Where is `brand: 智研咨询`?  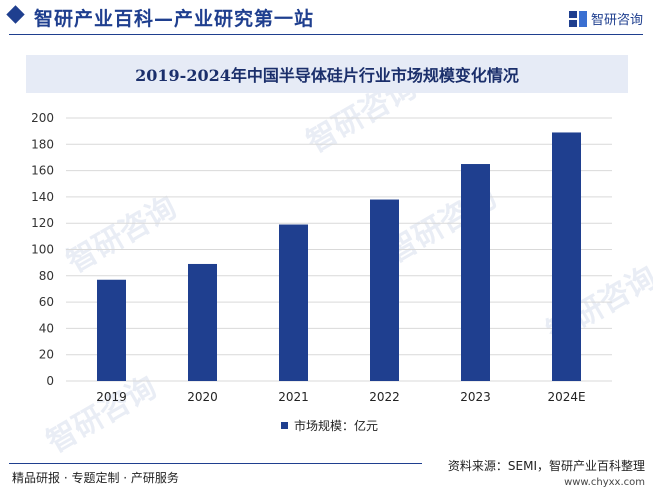
brand: 智研咨询 is located at coordinates (605, 18).